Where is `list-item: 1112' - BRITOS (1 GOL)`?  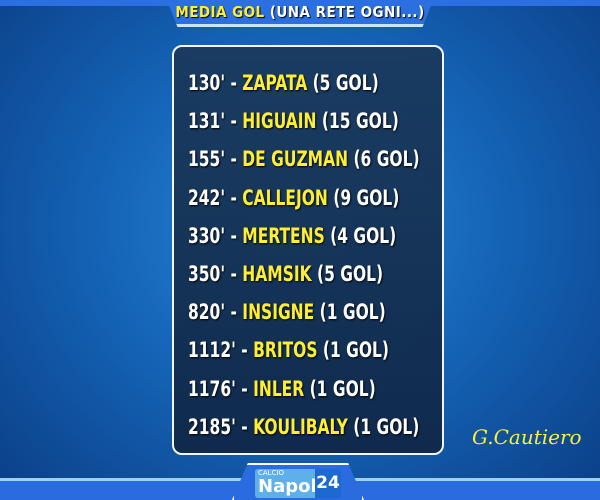 list-item: 1112' - BRITOS (1 GOL) is located at coordinates (288, 350).